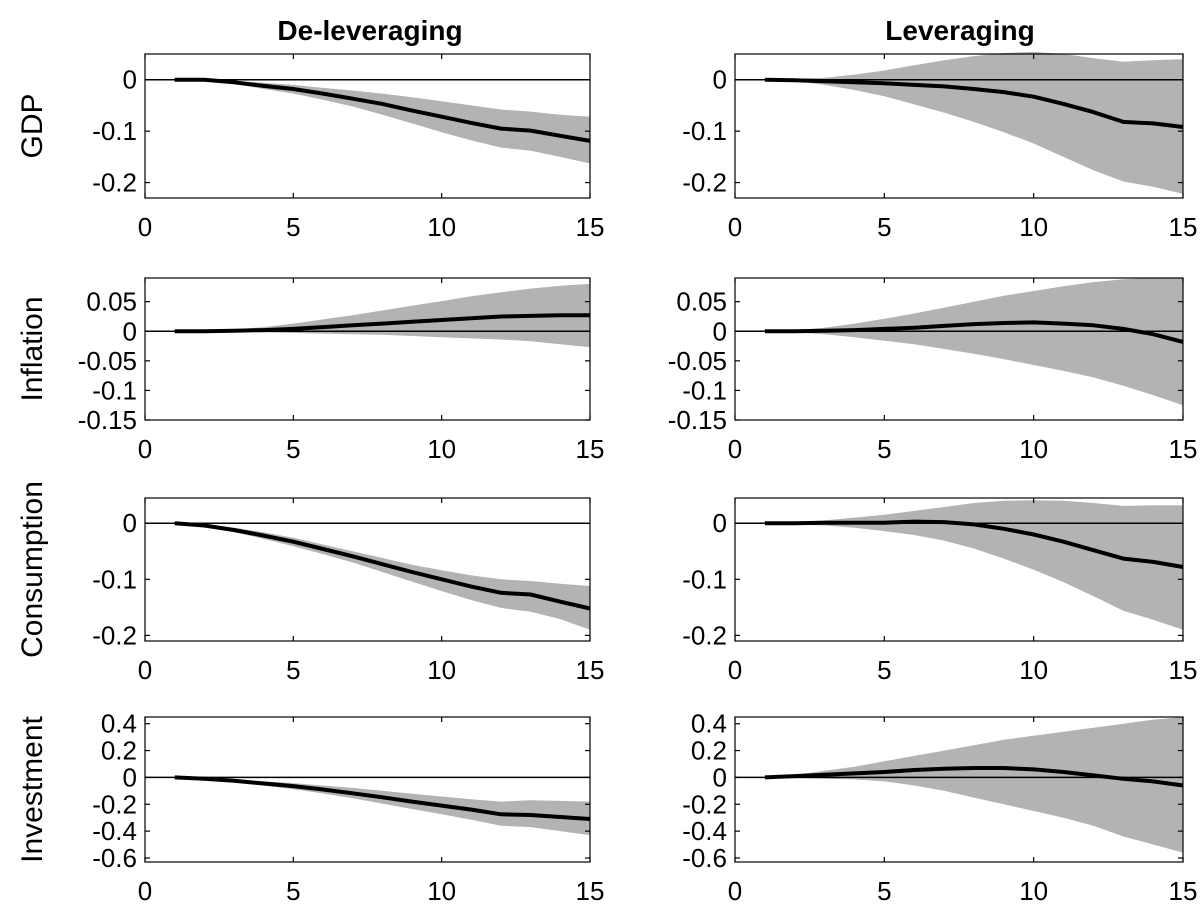  I want to click on y-axis-label: Investment, so click(32, 788).